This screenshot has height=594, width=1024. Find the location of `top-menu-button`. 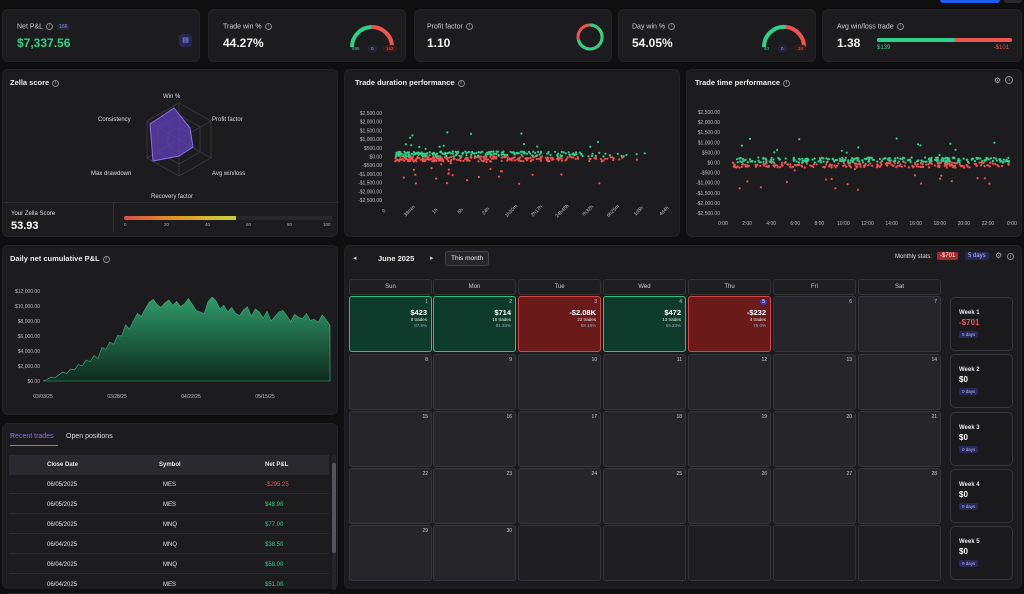

top-menu-button is located at coordinates (1013, 1).